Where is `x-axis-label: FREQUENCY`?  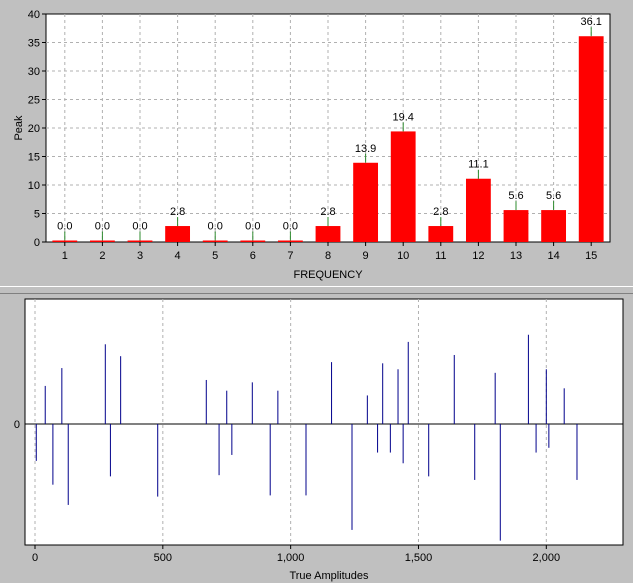
x-axis-label: FREQUENCY is located at coordinates (328, 275).